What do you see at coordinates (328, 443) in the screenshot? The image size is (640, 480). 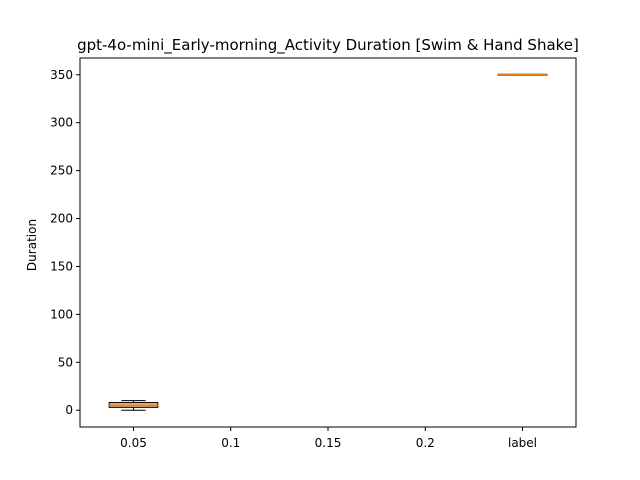 I see `x-tick-label: 0.15` at bounding box center [328, 443].